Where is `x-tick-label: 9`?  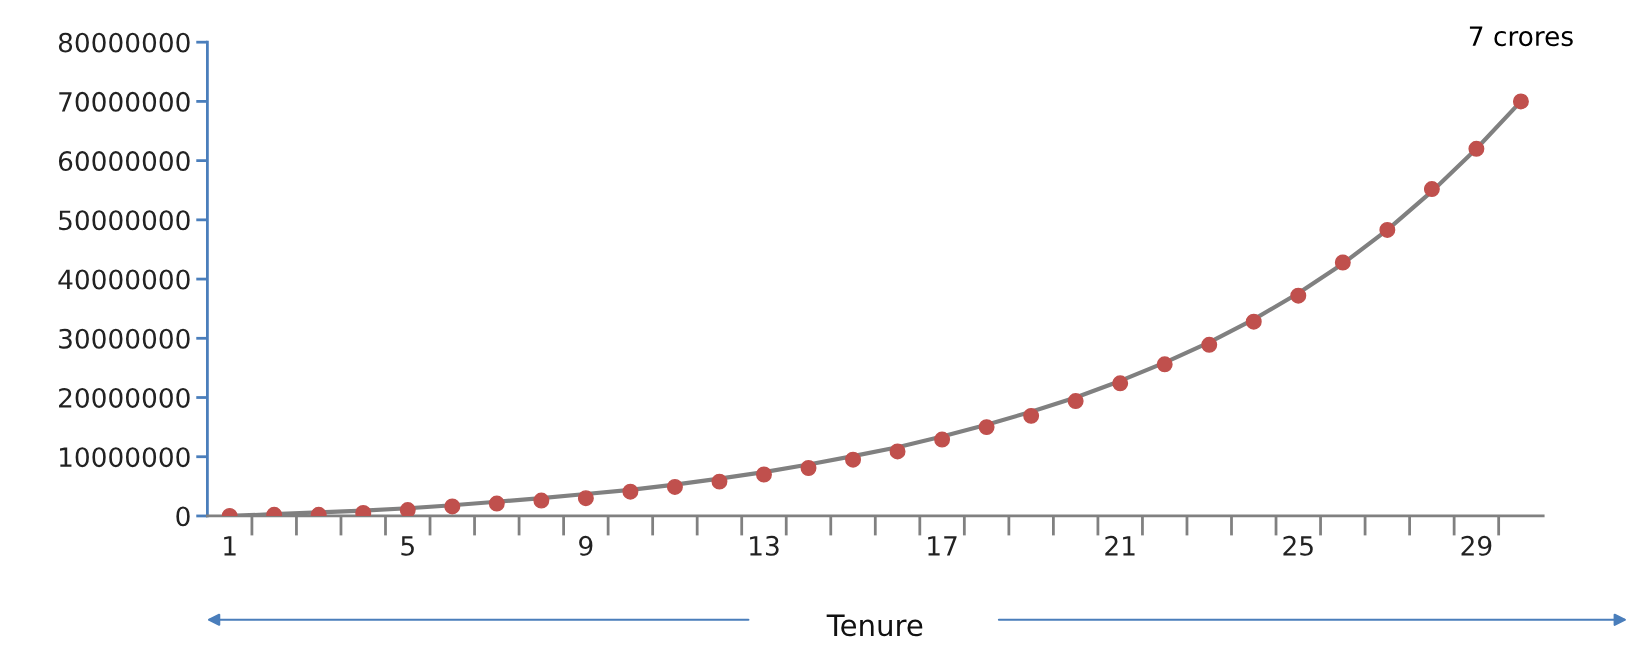
x-tick-label: 9 is located at coordinates (586, 545).